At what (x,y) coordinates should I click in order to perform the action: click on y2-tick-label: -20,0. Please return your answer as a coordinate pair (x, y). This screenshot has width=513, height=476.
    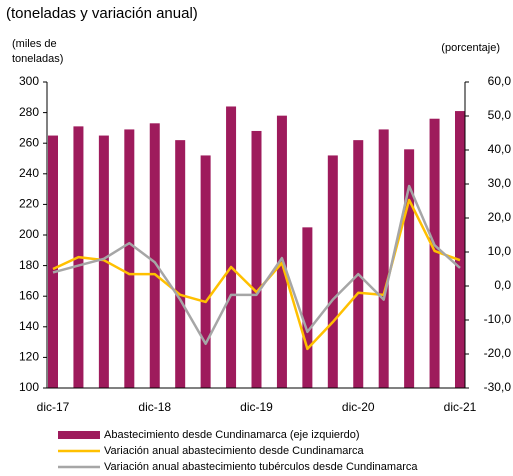
    Looking at the image, I should click on (498, 353).